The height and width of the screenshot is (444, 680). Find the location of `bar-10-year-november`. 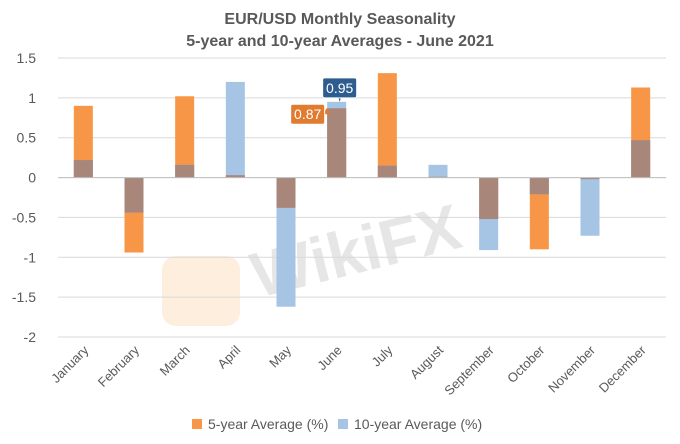

bar-10-year-november is located at coordinates (590, 206).